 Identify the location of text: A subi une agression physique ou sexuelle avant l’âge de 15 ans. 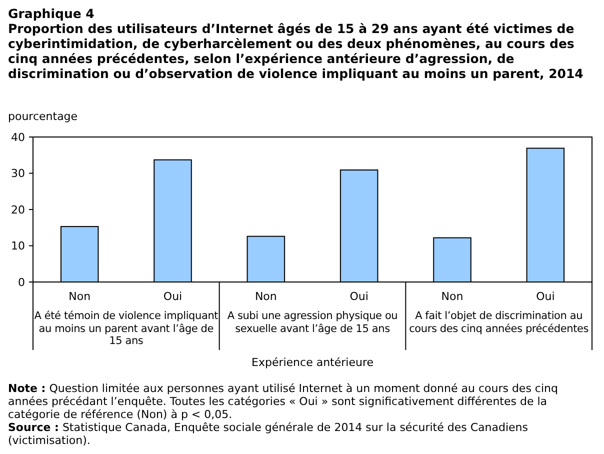
(312, 322).